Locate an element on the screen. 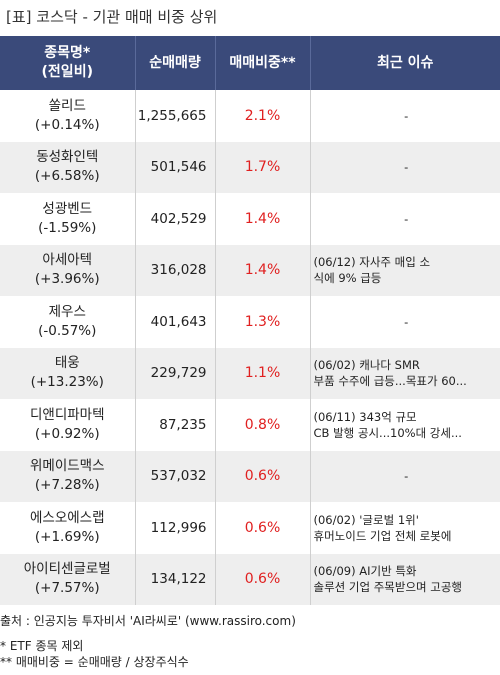 This screenshot has height=675, width=500. table-row: 쏠리드 (+0.14%) 1,255,665 2.1% - is located at coordinates (250, 116).